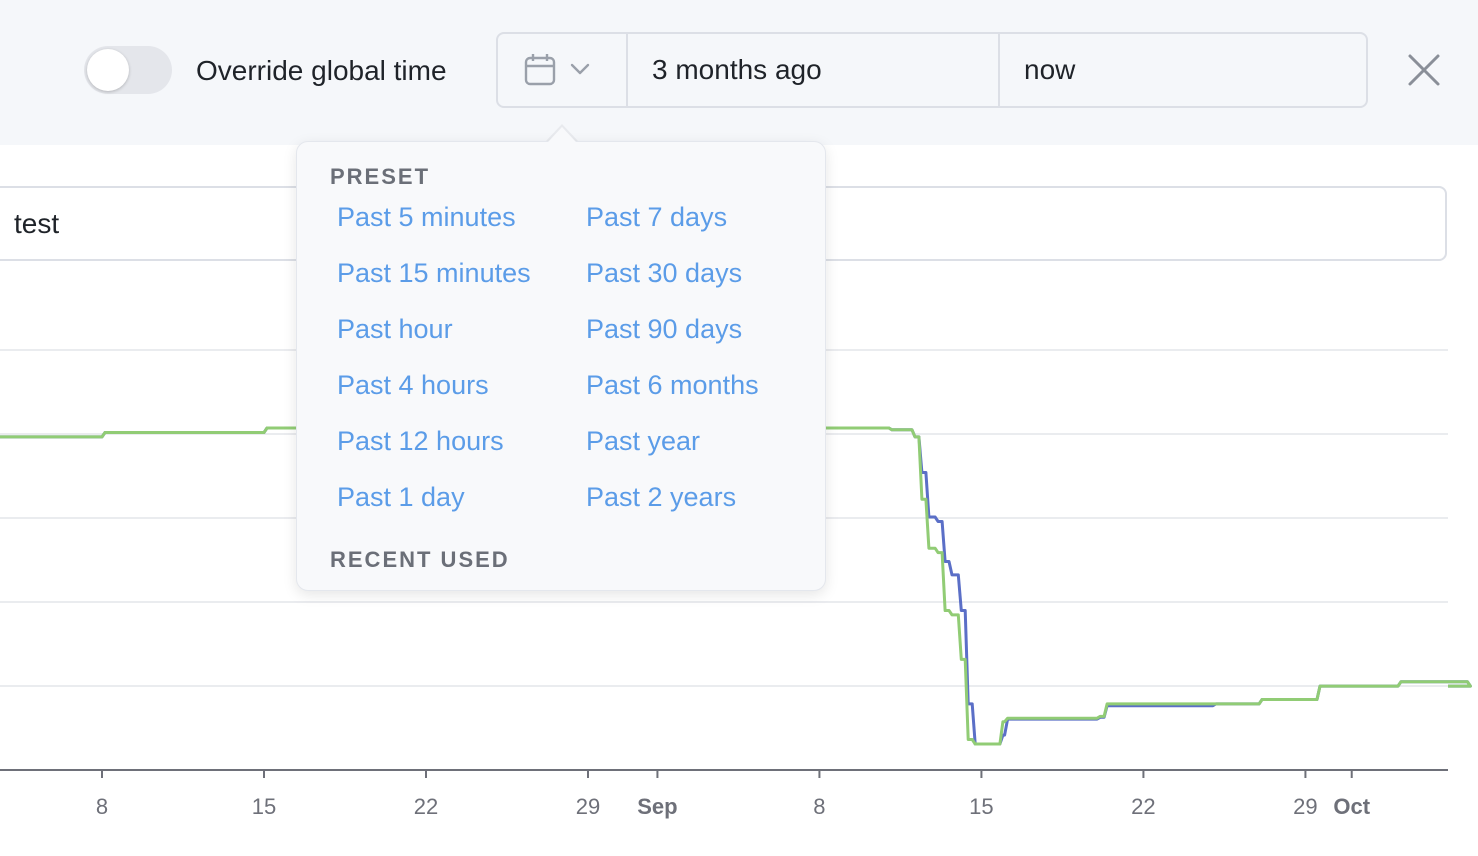 The width and height of the screenshot is (1478, 856). Describe the element at coordinates (562, 134) in the screenshot. I see `popover-arrow-fill` at that location.